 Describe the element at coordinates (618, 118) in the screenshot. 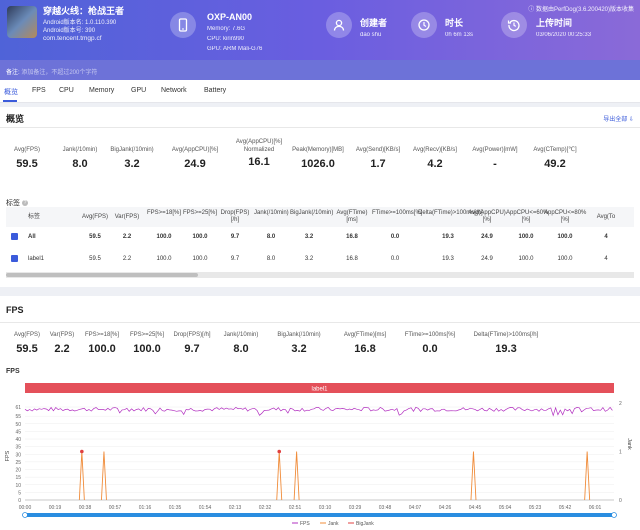

I see `export-all-link: 导出全部 ⇩` at that location.